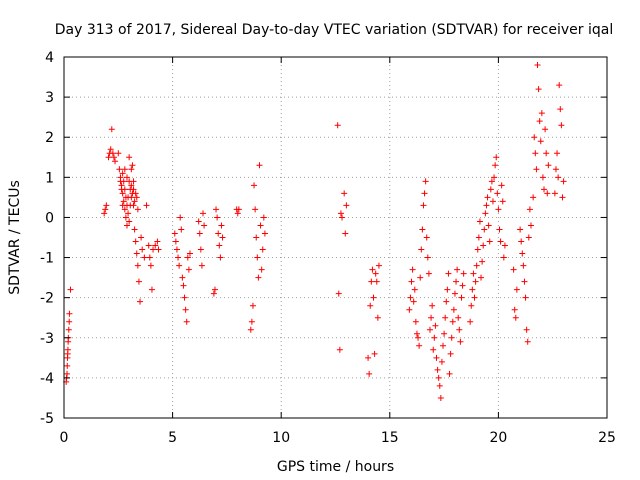  I want to click on x-tick-label: 5, so click(172, 438).